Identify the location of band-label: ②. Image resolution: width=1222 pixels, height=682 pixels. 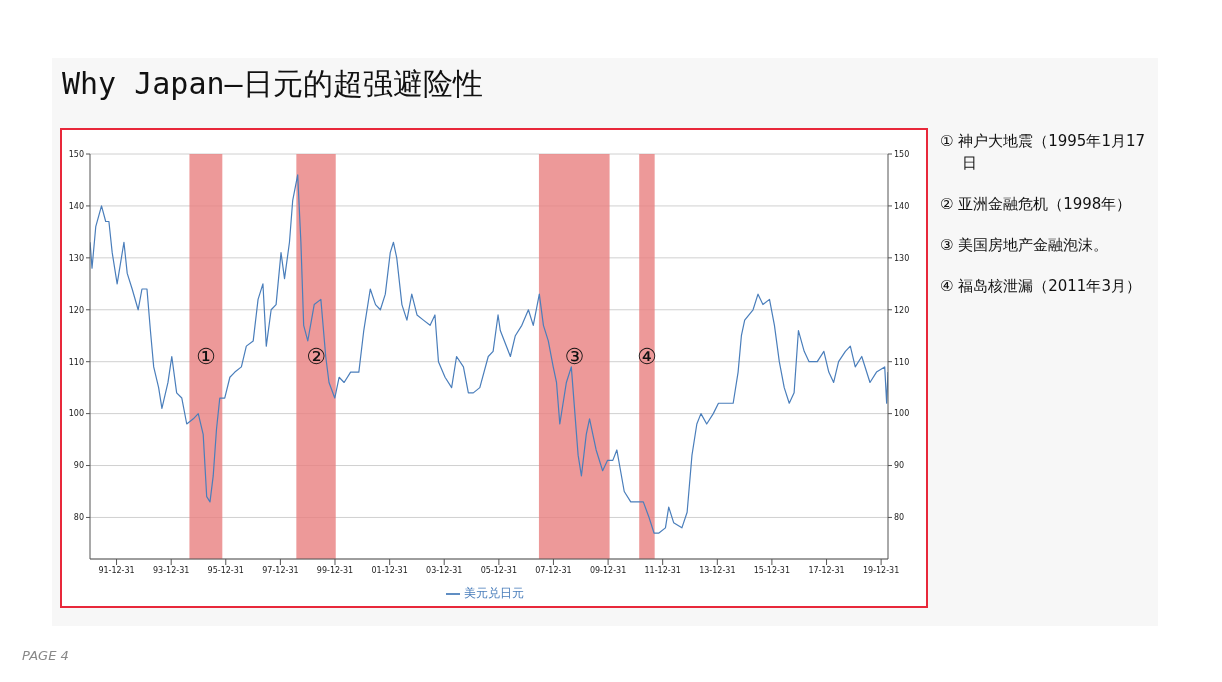
(316, 357).